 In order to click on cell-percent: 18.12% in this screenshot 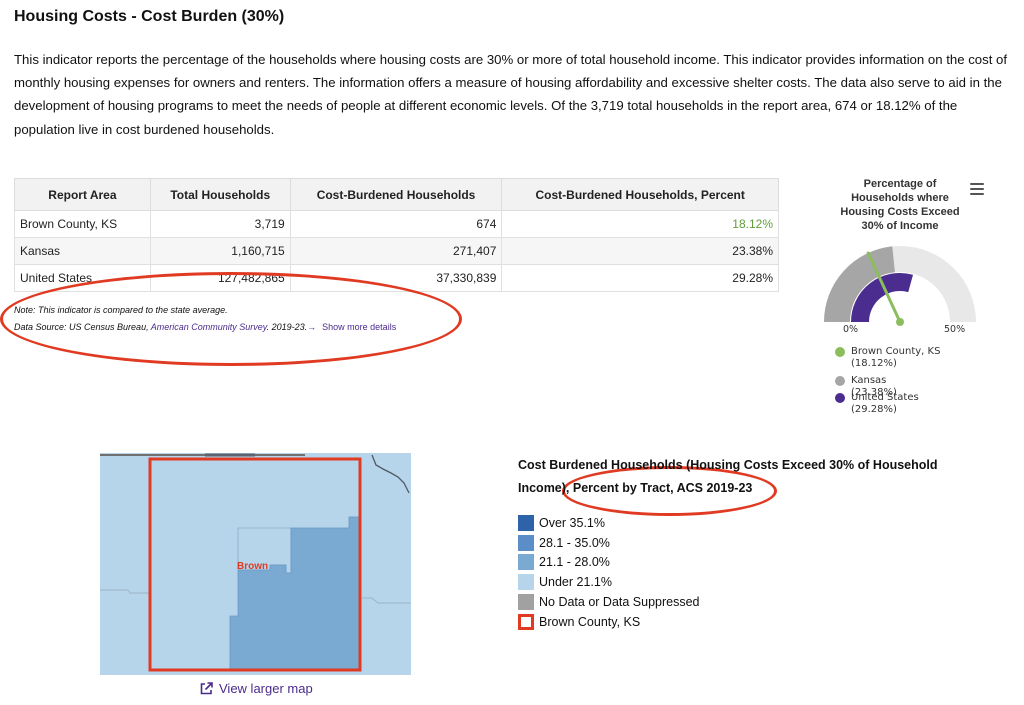, I will do `click(640, 224)`.